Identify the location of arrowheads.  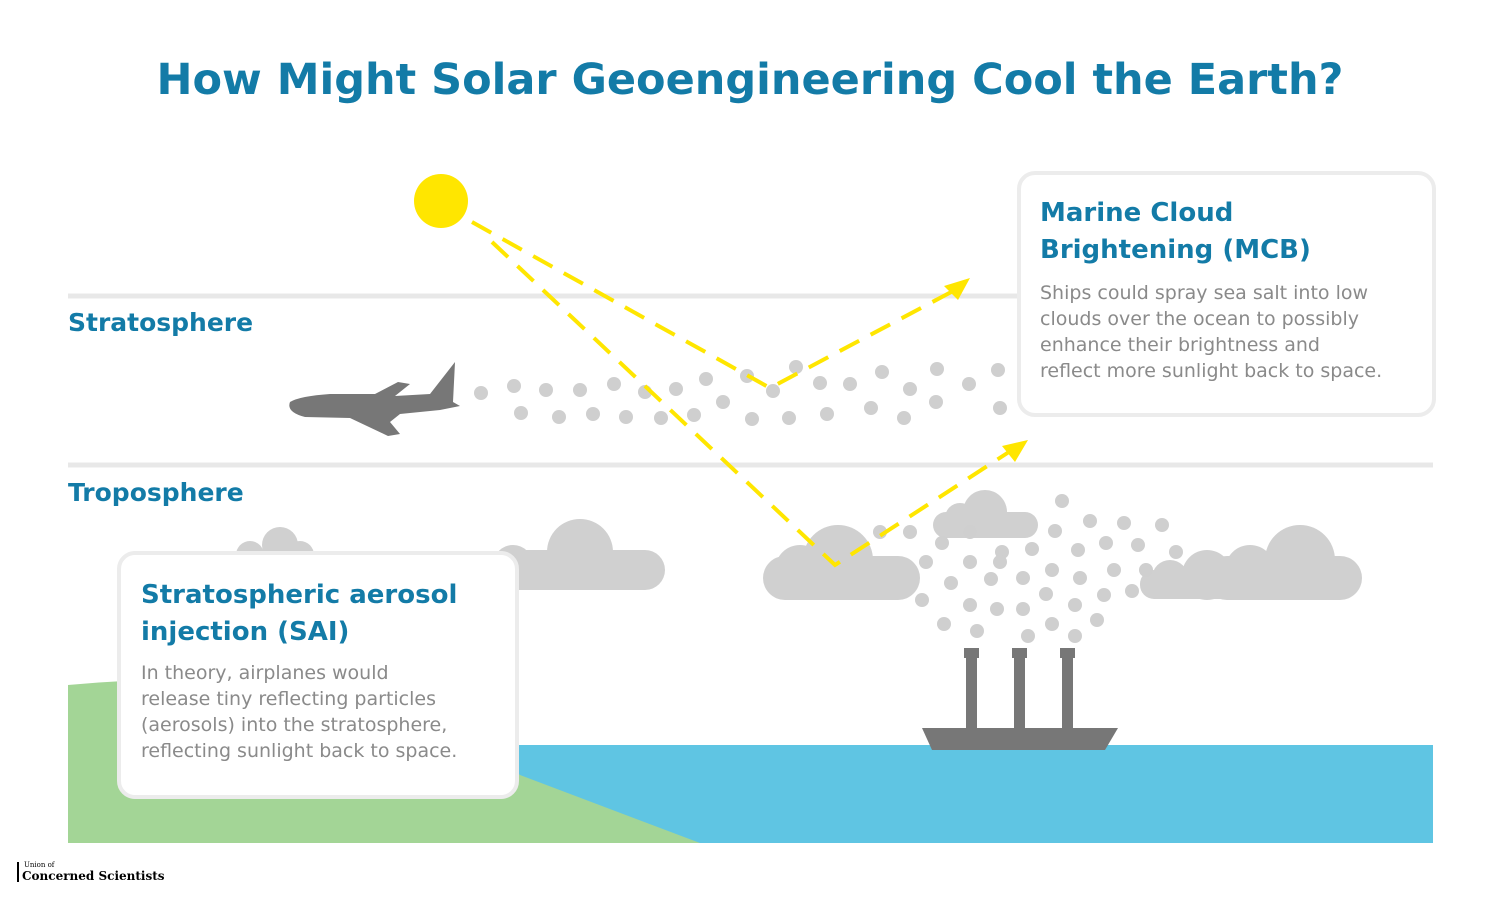
(986, 370).